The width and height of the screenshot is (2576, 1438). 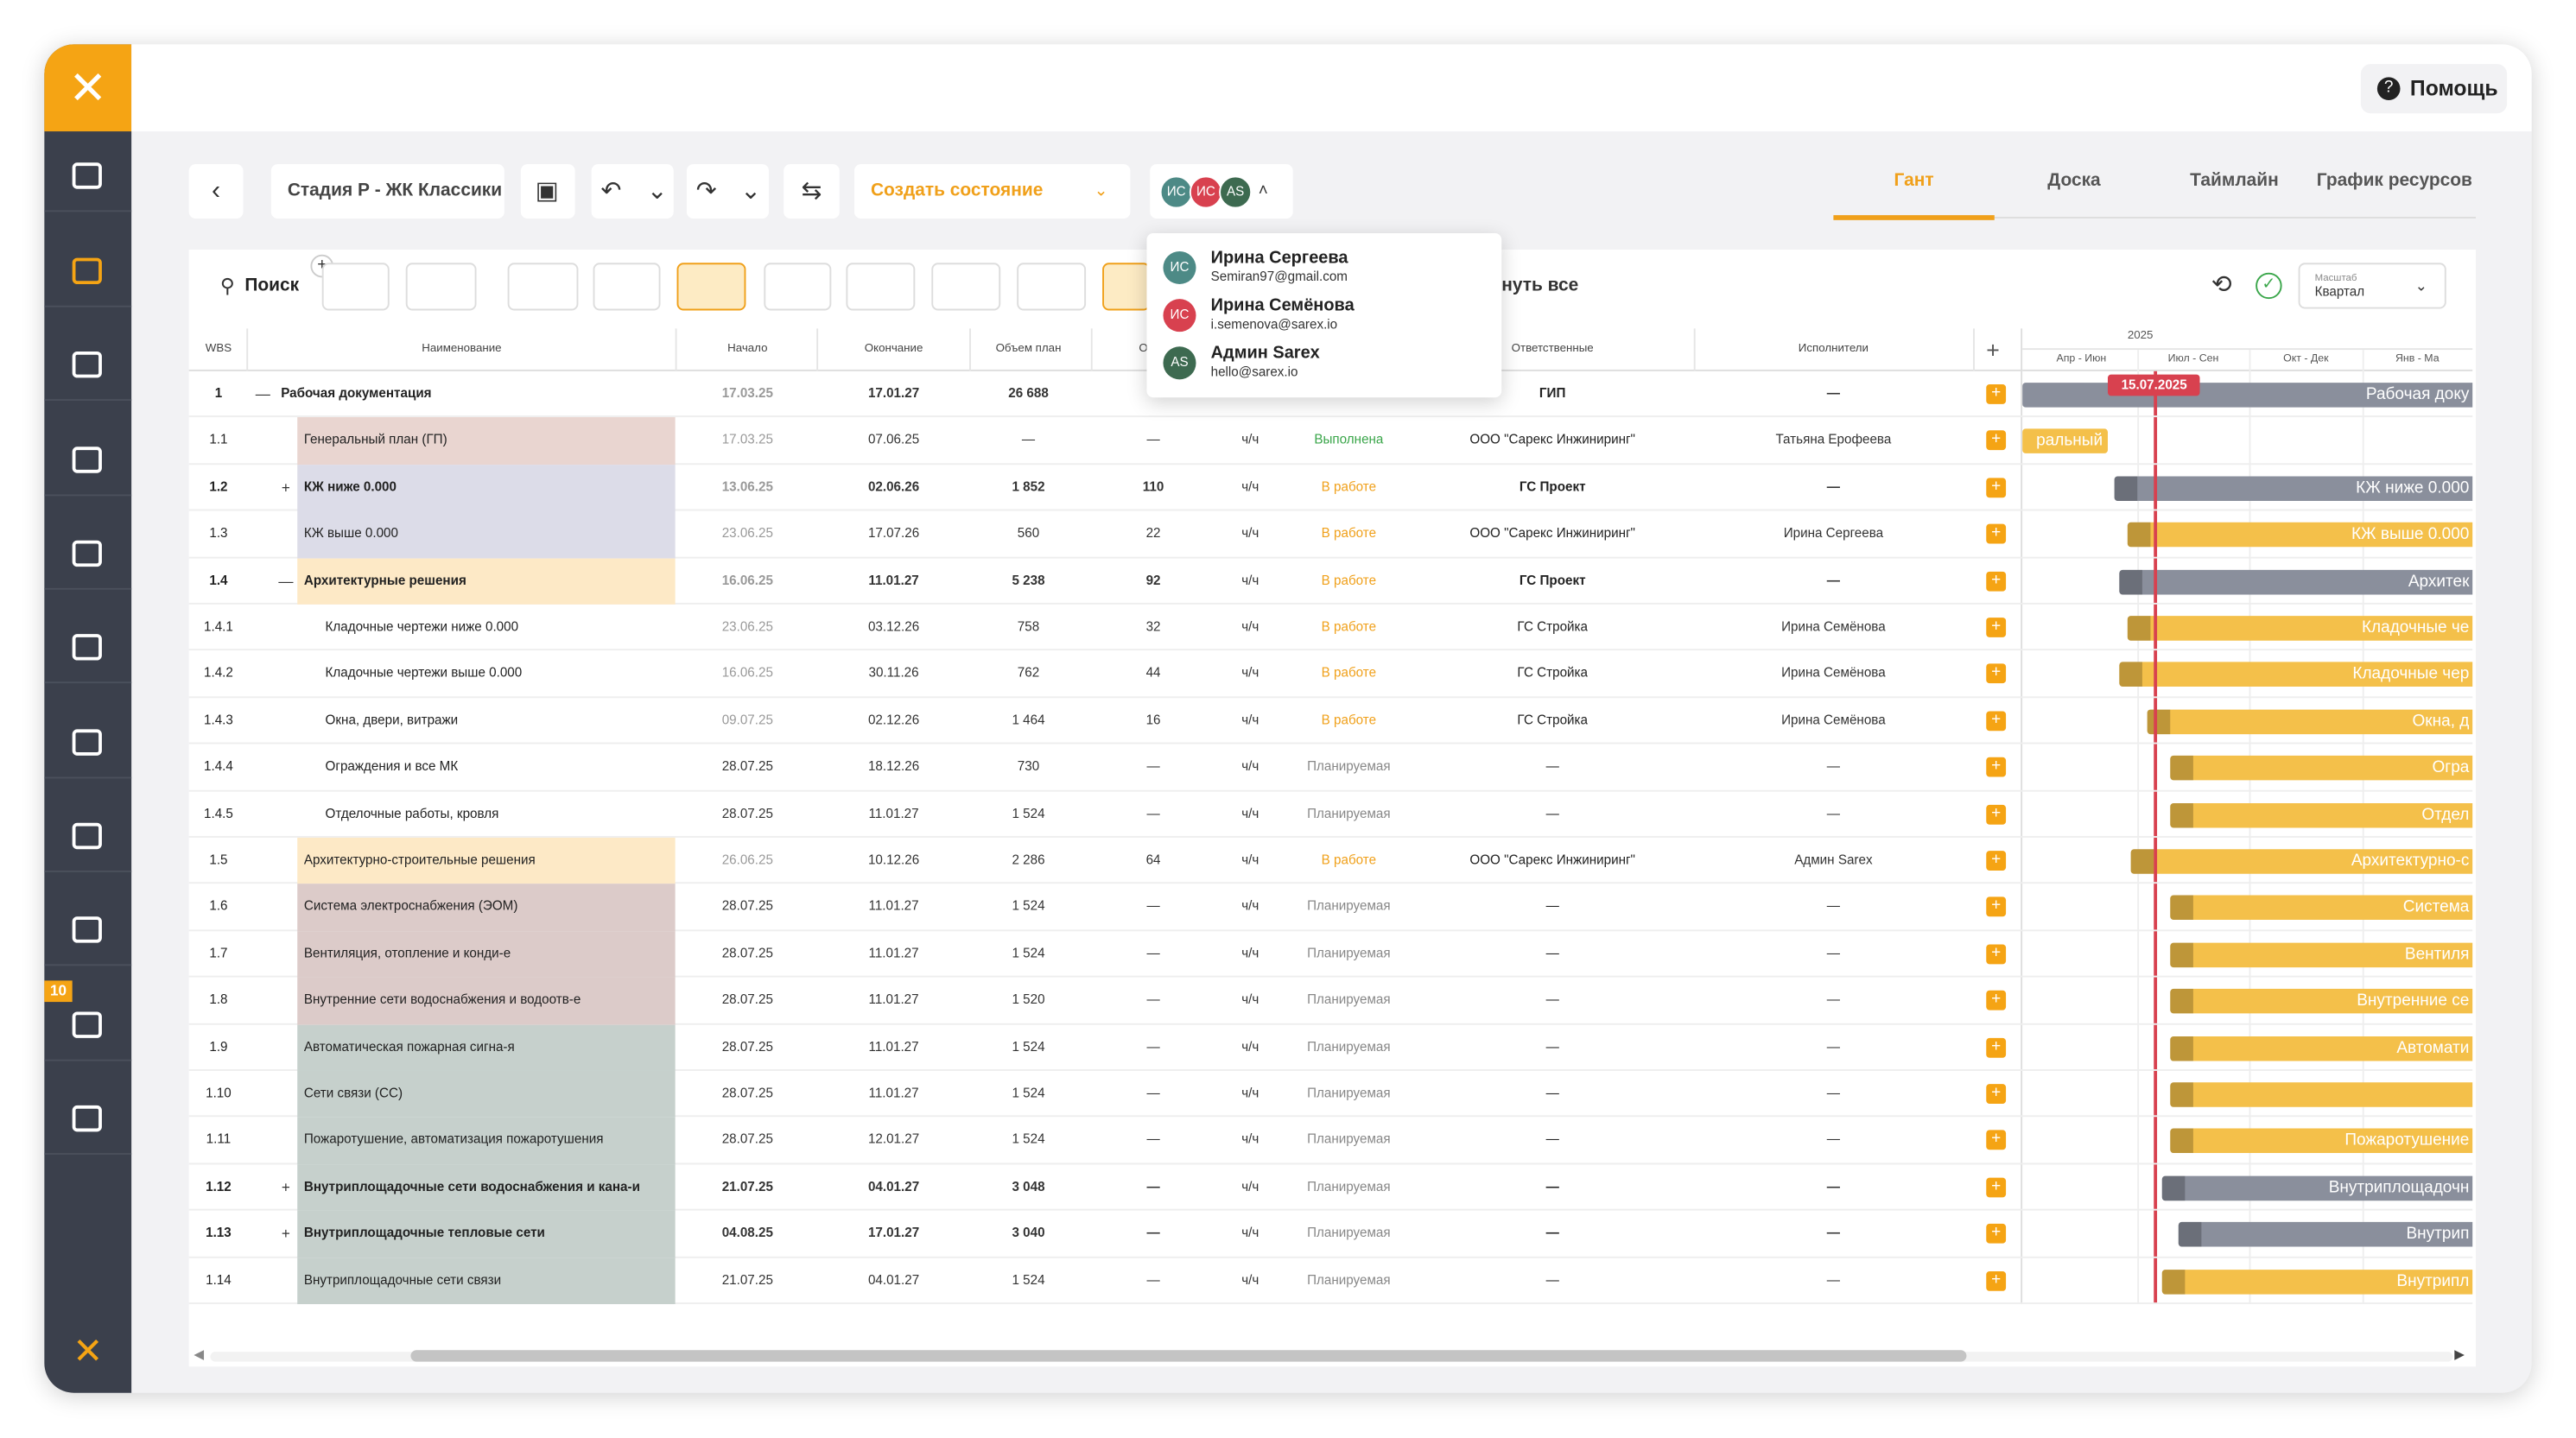 What do you see at coordinates (992, 191) in the screenshot?
I see `create-state: Создать состояние` at bounding box center [992, 191].